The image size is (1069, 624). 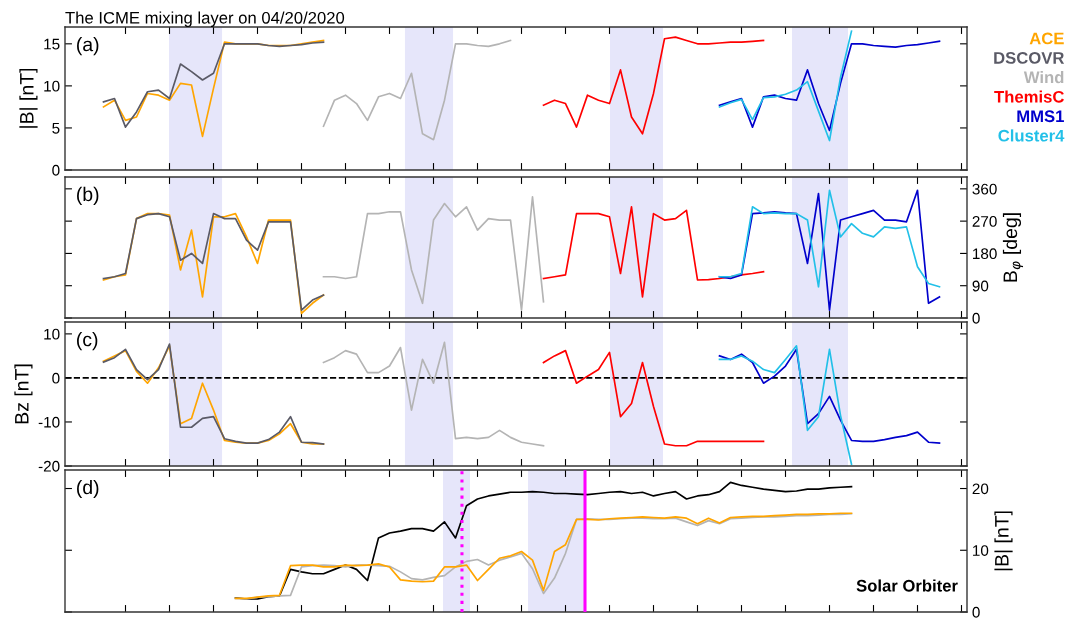 I want to click on text: Wind, so click(x=1043, y=77).